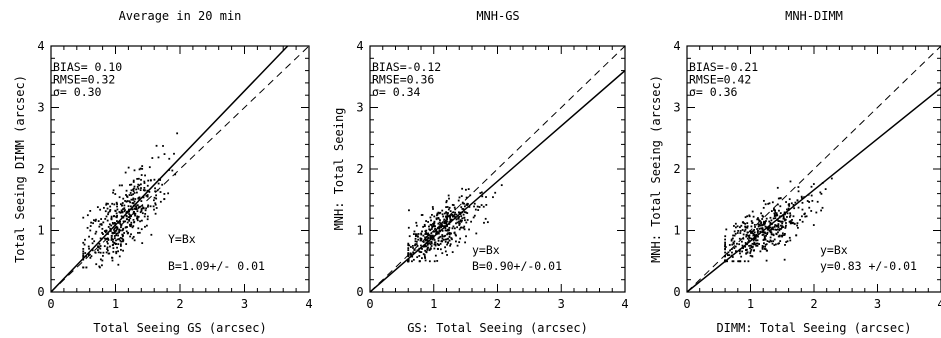 This screenshot has width=941, height=338. I want to click on stat-label: σ= 0.30, so click(77, 92).